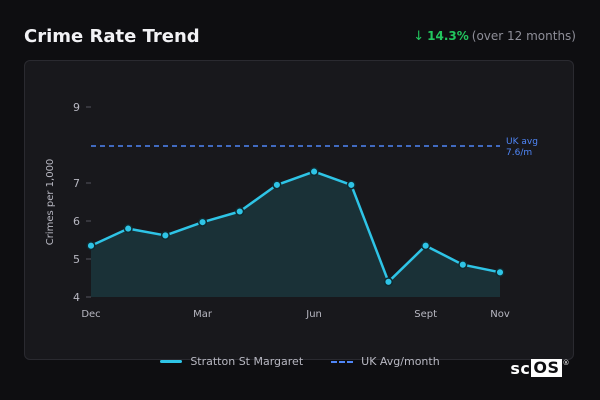 The width and height of the screenshot is (600, 400). What do you see at coordinates (50, 202) in the screenshot?
I see `y-axis-title: Crimes per 1,000` at bounding box center [50, 202].